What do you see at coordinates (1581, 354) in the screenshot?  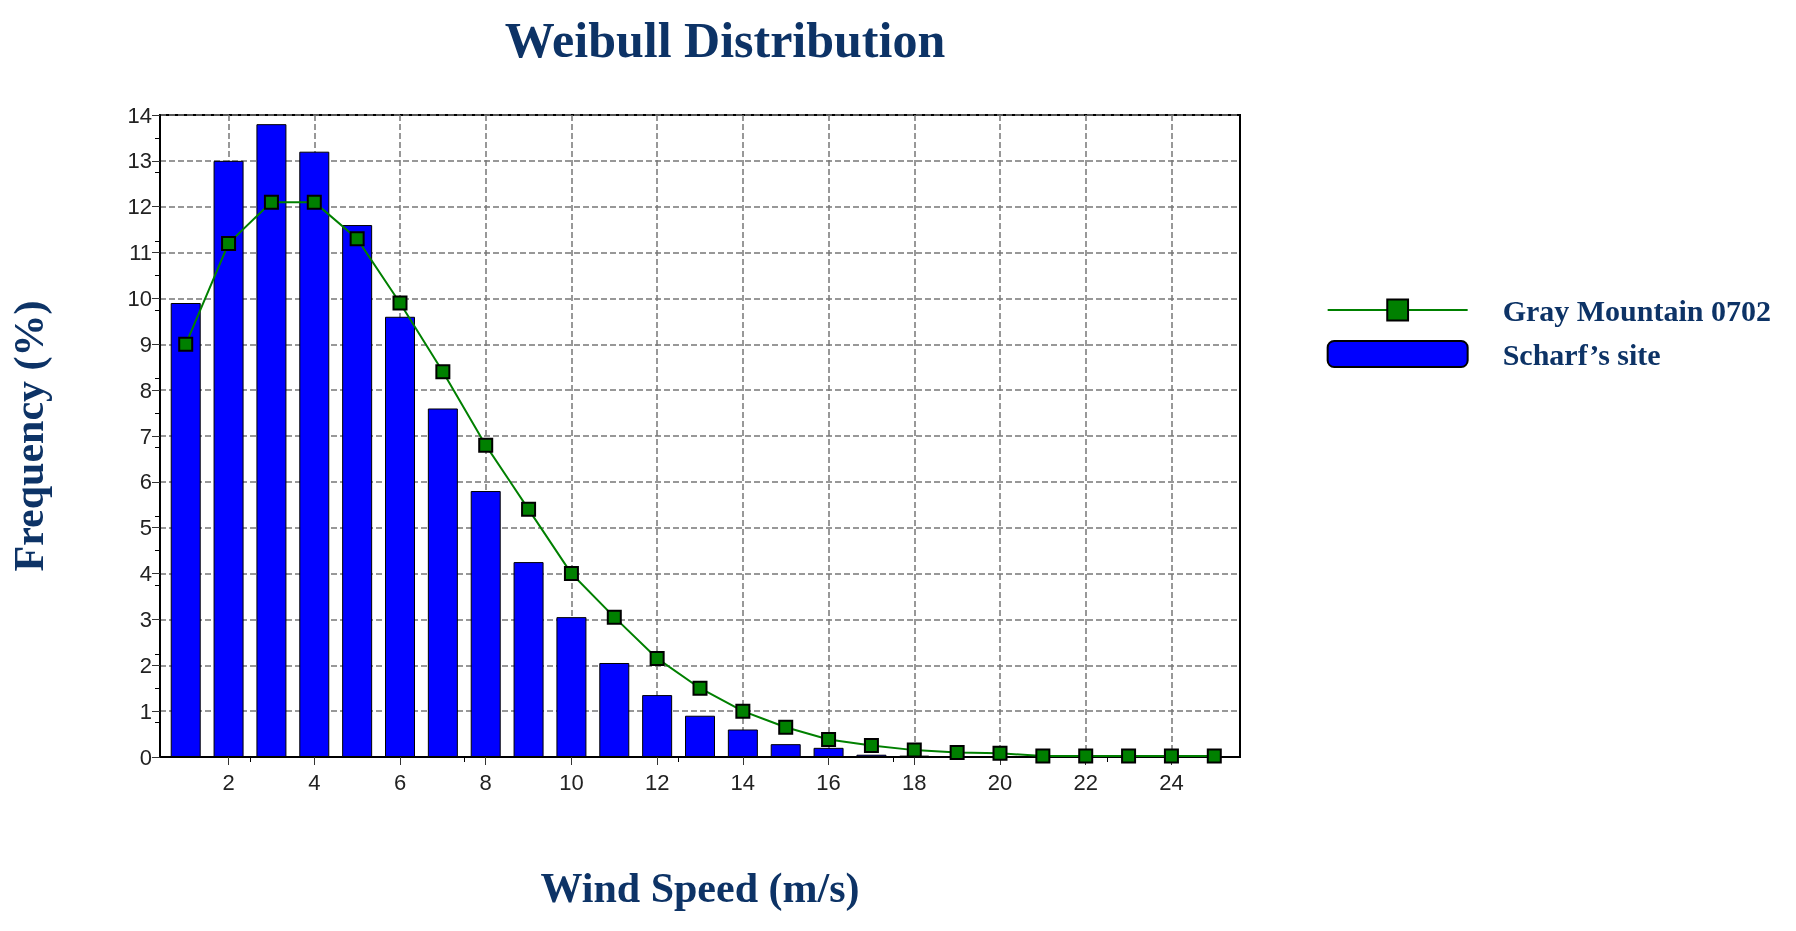 I see `legend-label: Scharf’s site` at bounding box center [1581, 354].